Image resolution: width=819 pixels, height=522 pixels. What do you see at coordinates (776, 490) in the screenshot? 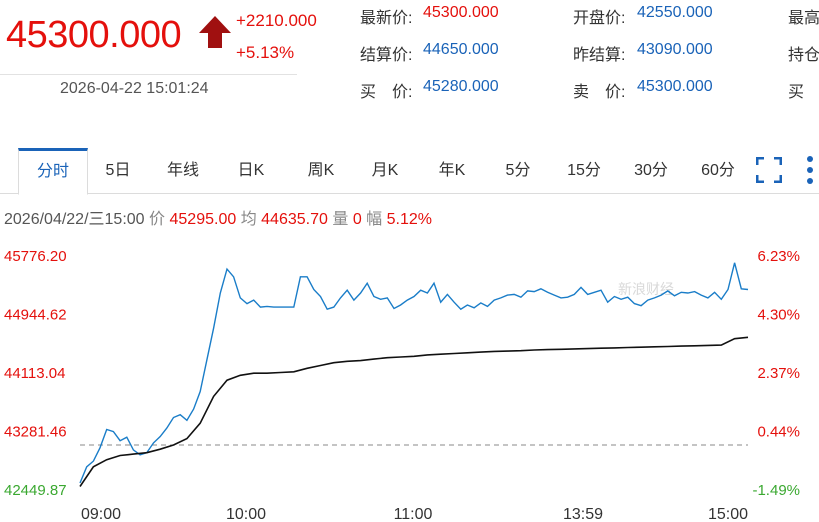
I see `y-tick-right: -1.49%` at bounding box center [776, 490].